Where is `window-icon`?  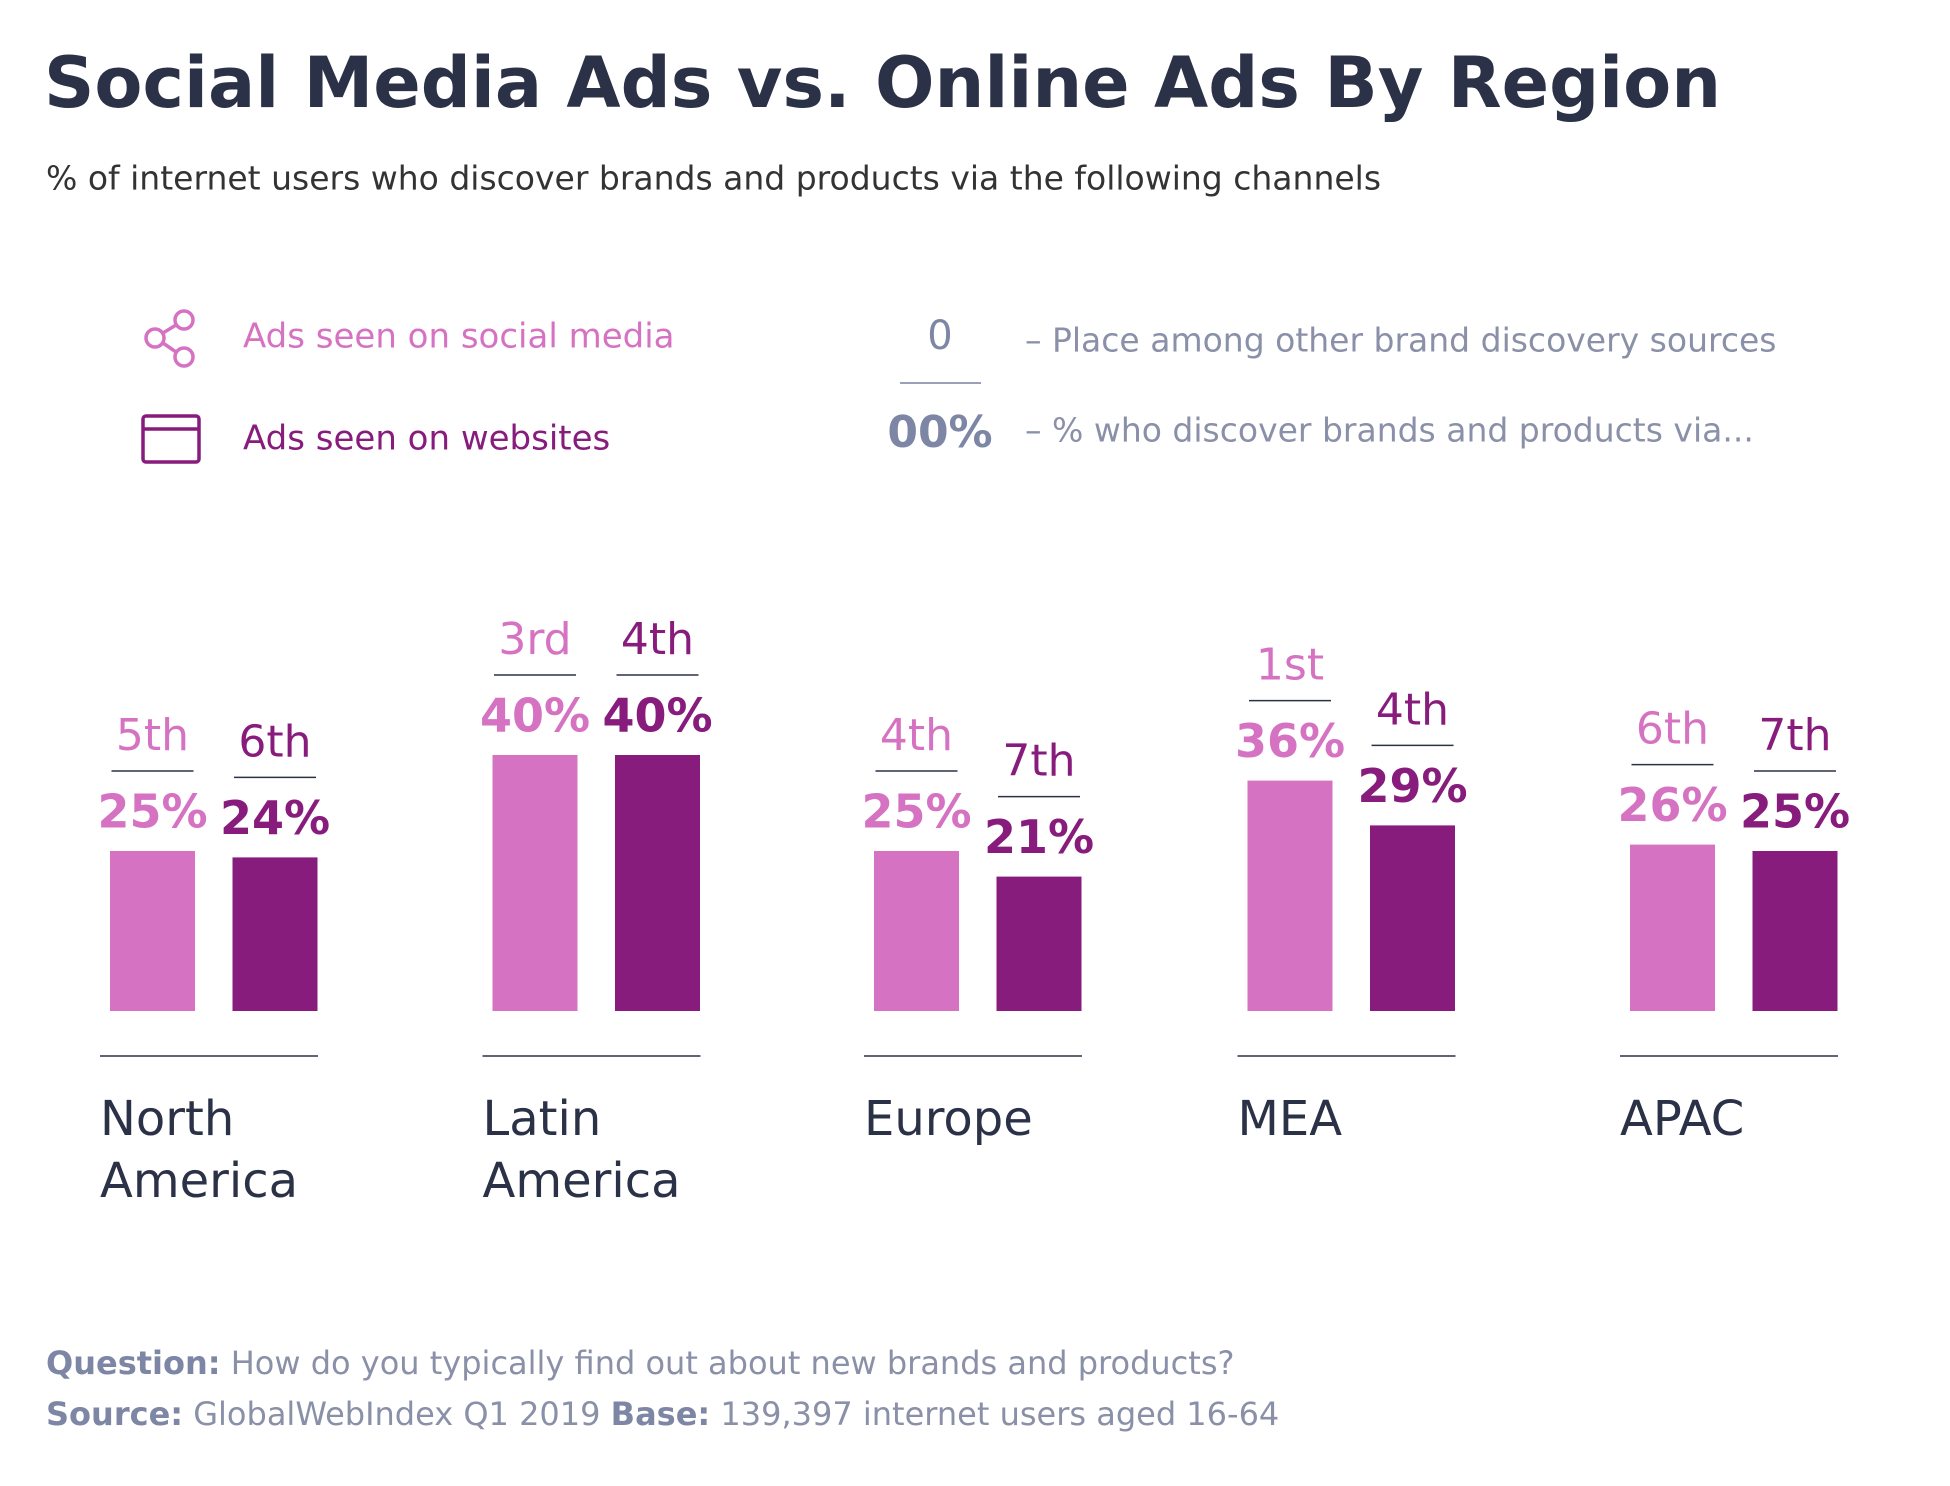
window-icon is located at coordinates (171, 439).